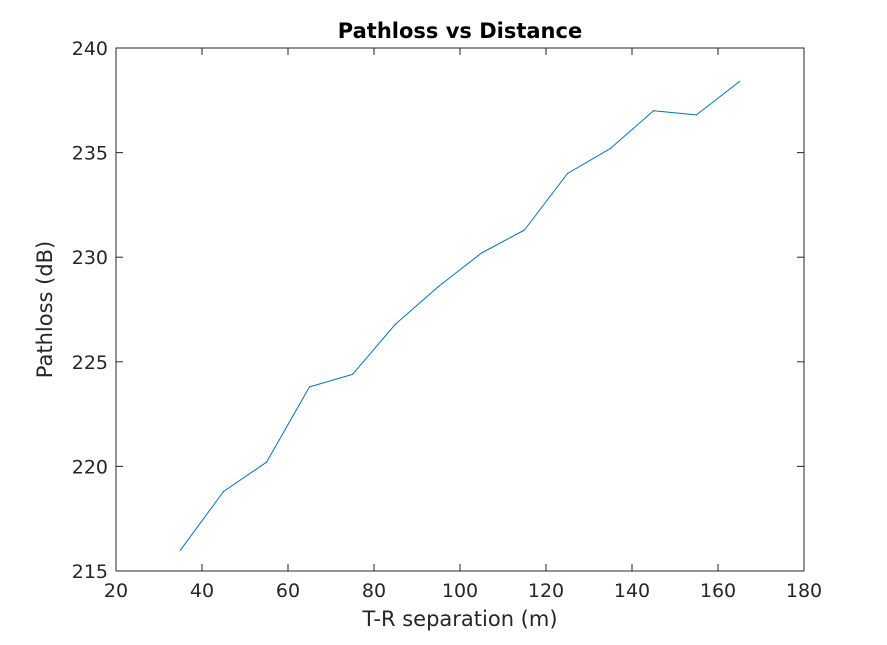  Describe the element at coordinates (90, 154) in the screenshot. I see `y-tick-label: 235` at that location.